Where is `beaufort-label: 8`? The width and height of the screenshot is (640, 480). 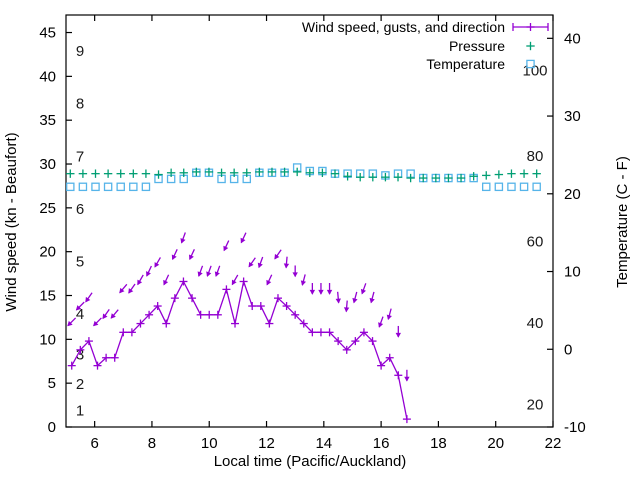 beaufort-label: 8 is located at coordinates (80, 104).